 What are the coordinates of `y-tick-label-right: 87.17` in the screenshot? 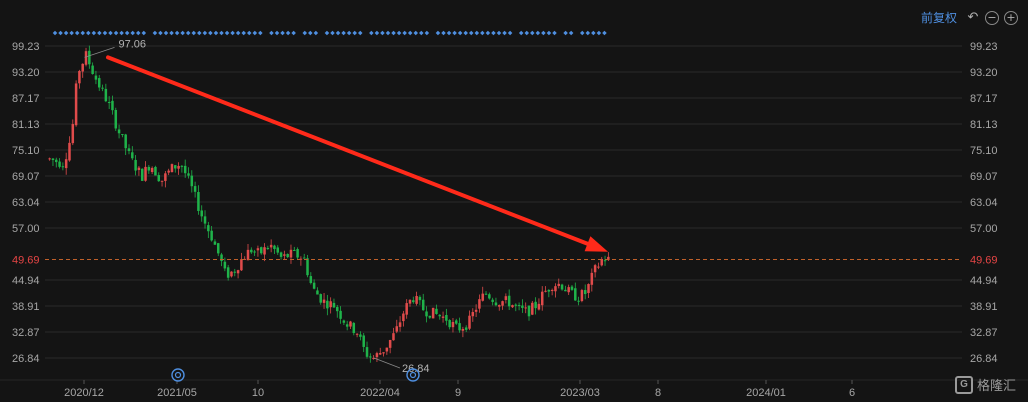 It's located at (984, 99).